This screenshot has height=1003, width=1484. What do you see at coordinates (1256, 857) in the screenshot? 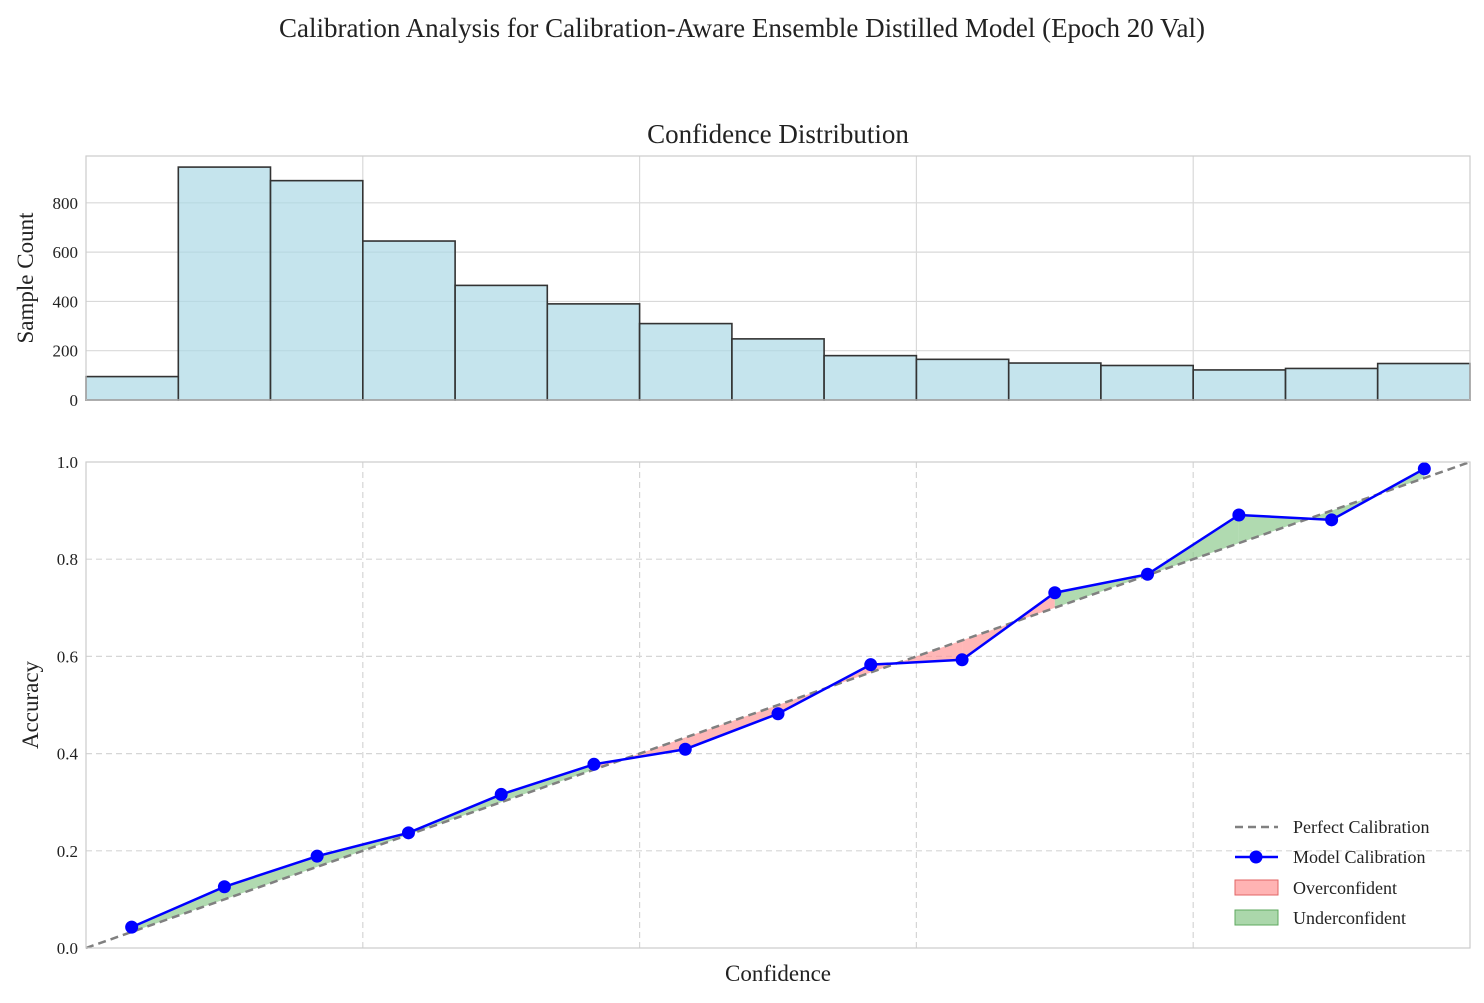
I see `legend-model-swatch-marker` at bounding box center [1256, 857].